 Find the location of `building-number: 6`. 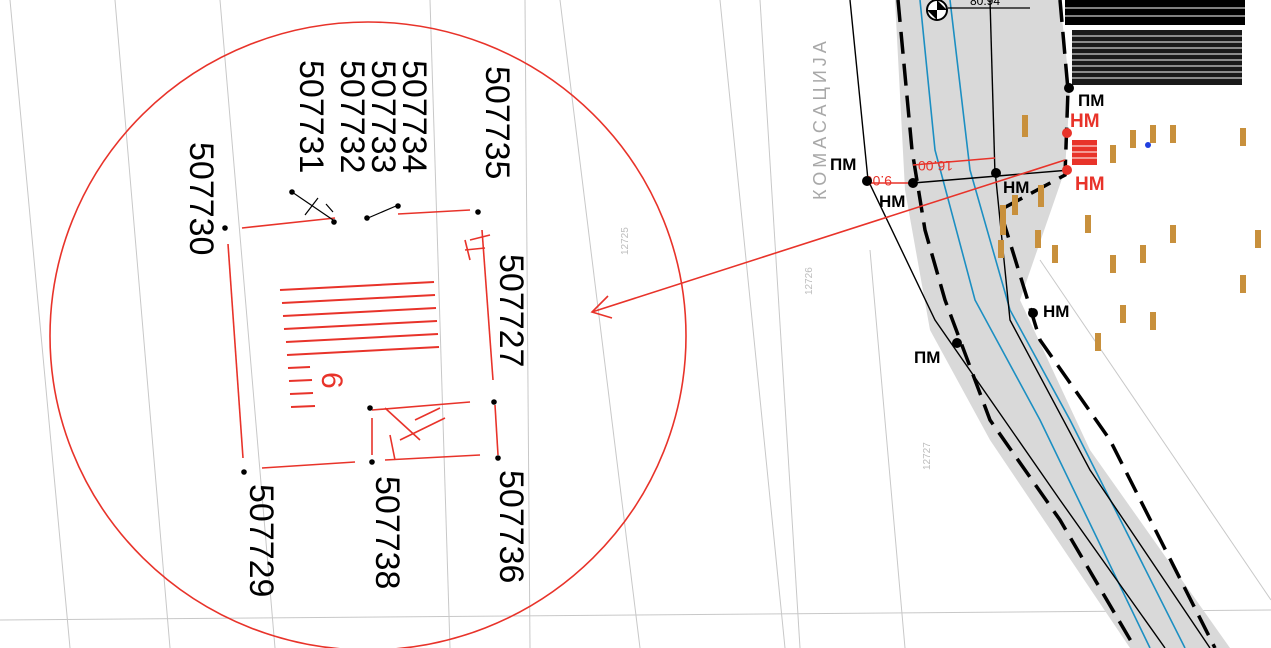

building-number: 6 is located at coordinates (331, 380).